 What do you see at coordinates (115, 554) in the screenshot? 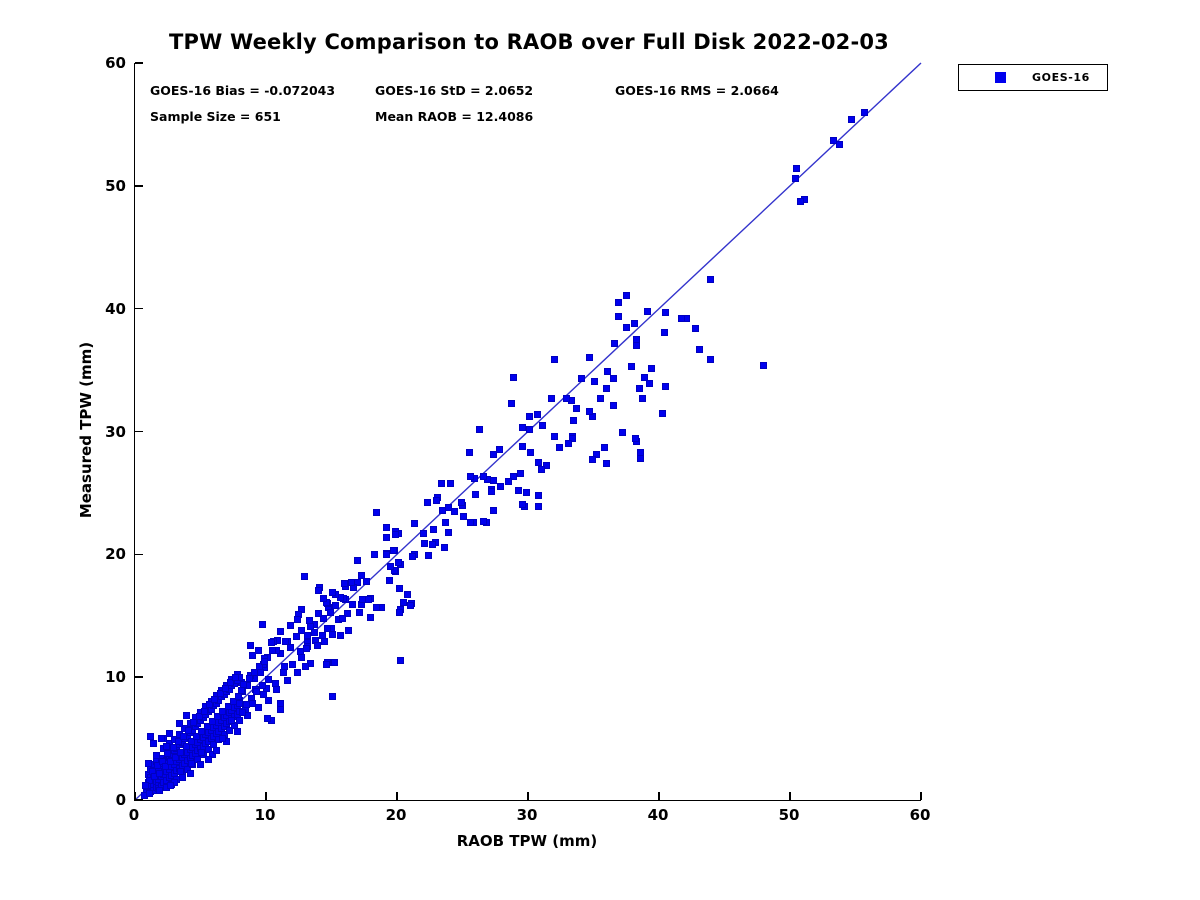
I see `y-tick-label: 20` at bounding box center [115, 554].